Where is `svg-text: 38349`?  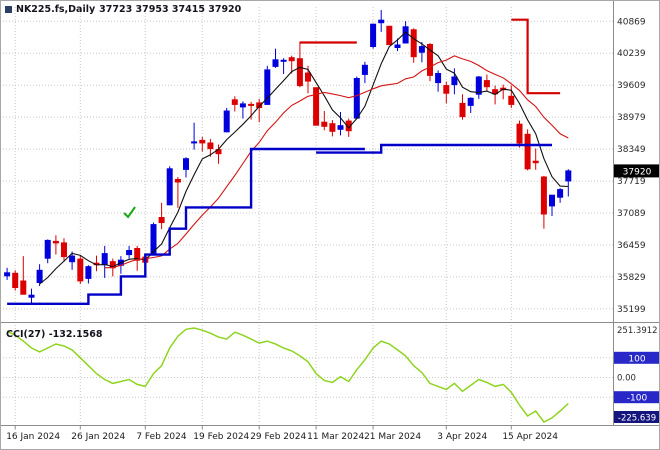
svg-text: 38349 is located at coordinates (631, 150).